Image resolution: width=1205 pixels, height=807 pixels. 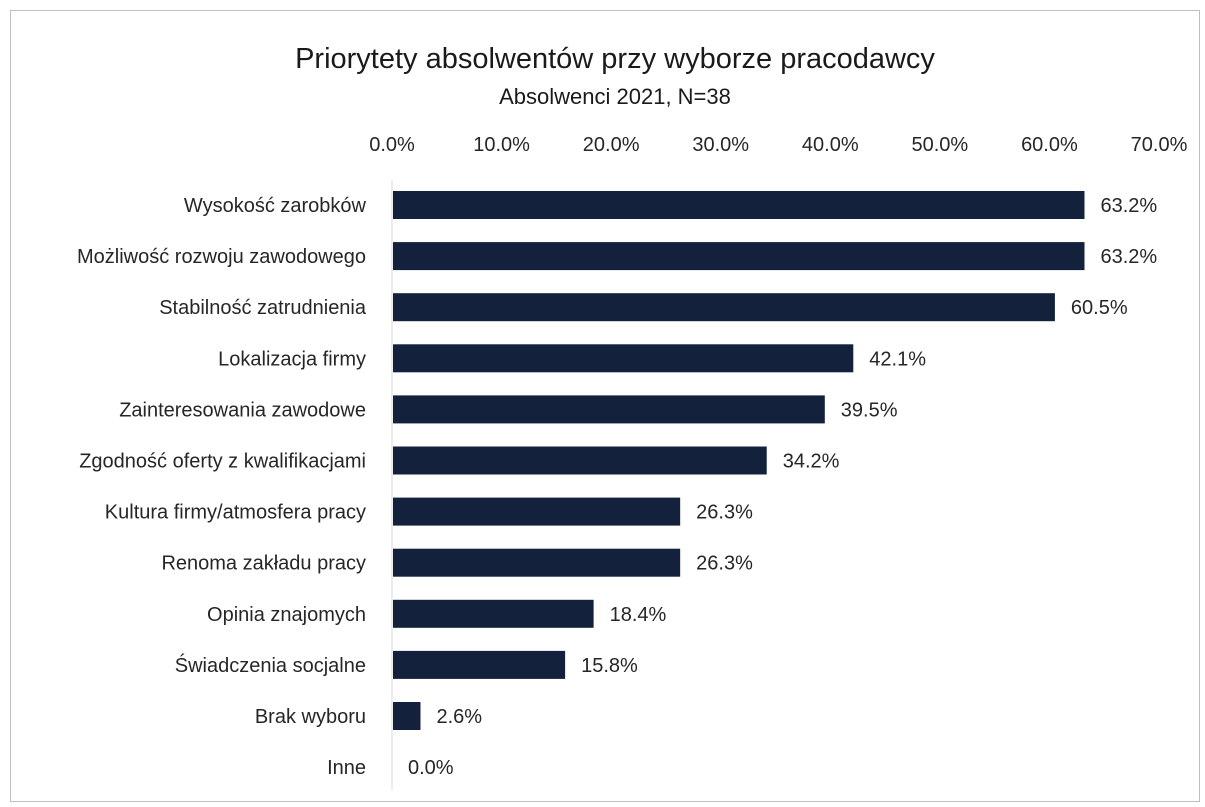 What do you see at coordinates (611, 145) in the screenshot?
I see `x-tick-label: 20.0%` at bounding box center [611, 145].